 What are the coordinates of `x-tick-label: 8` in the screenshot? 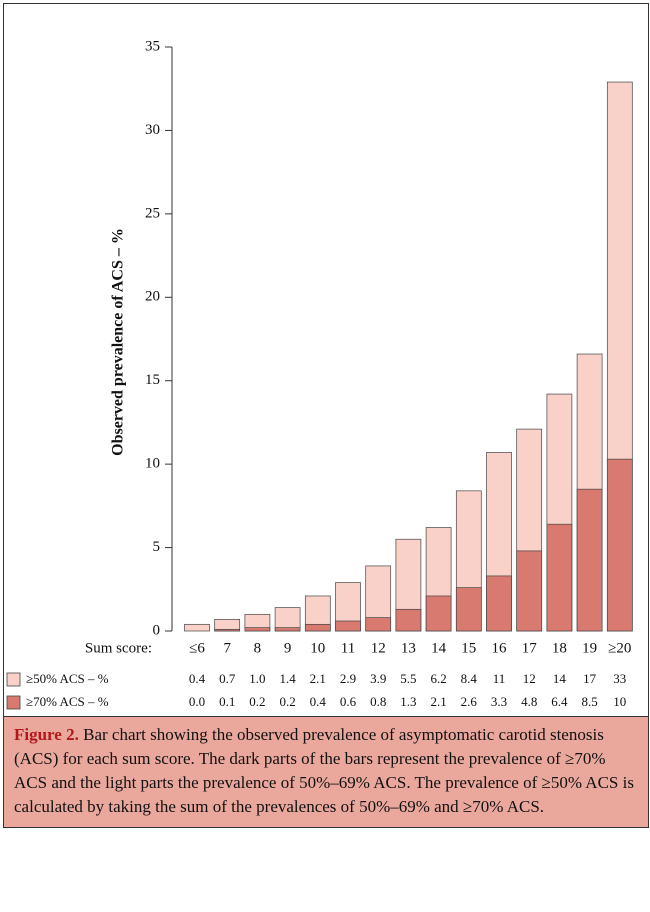 It's located at (258, 648).